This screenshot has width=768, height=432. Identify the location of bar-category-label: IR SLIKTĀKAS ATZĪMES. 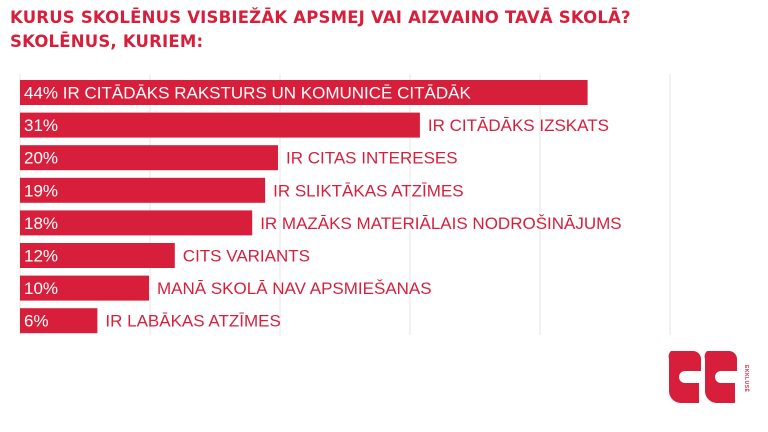
(368, 190).